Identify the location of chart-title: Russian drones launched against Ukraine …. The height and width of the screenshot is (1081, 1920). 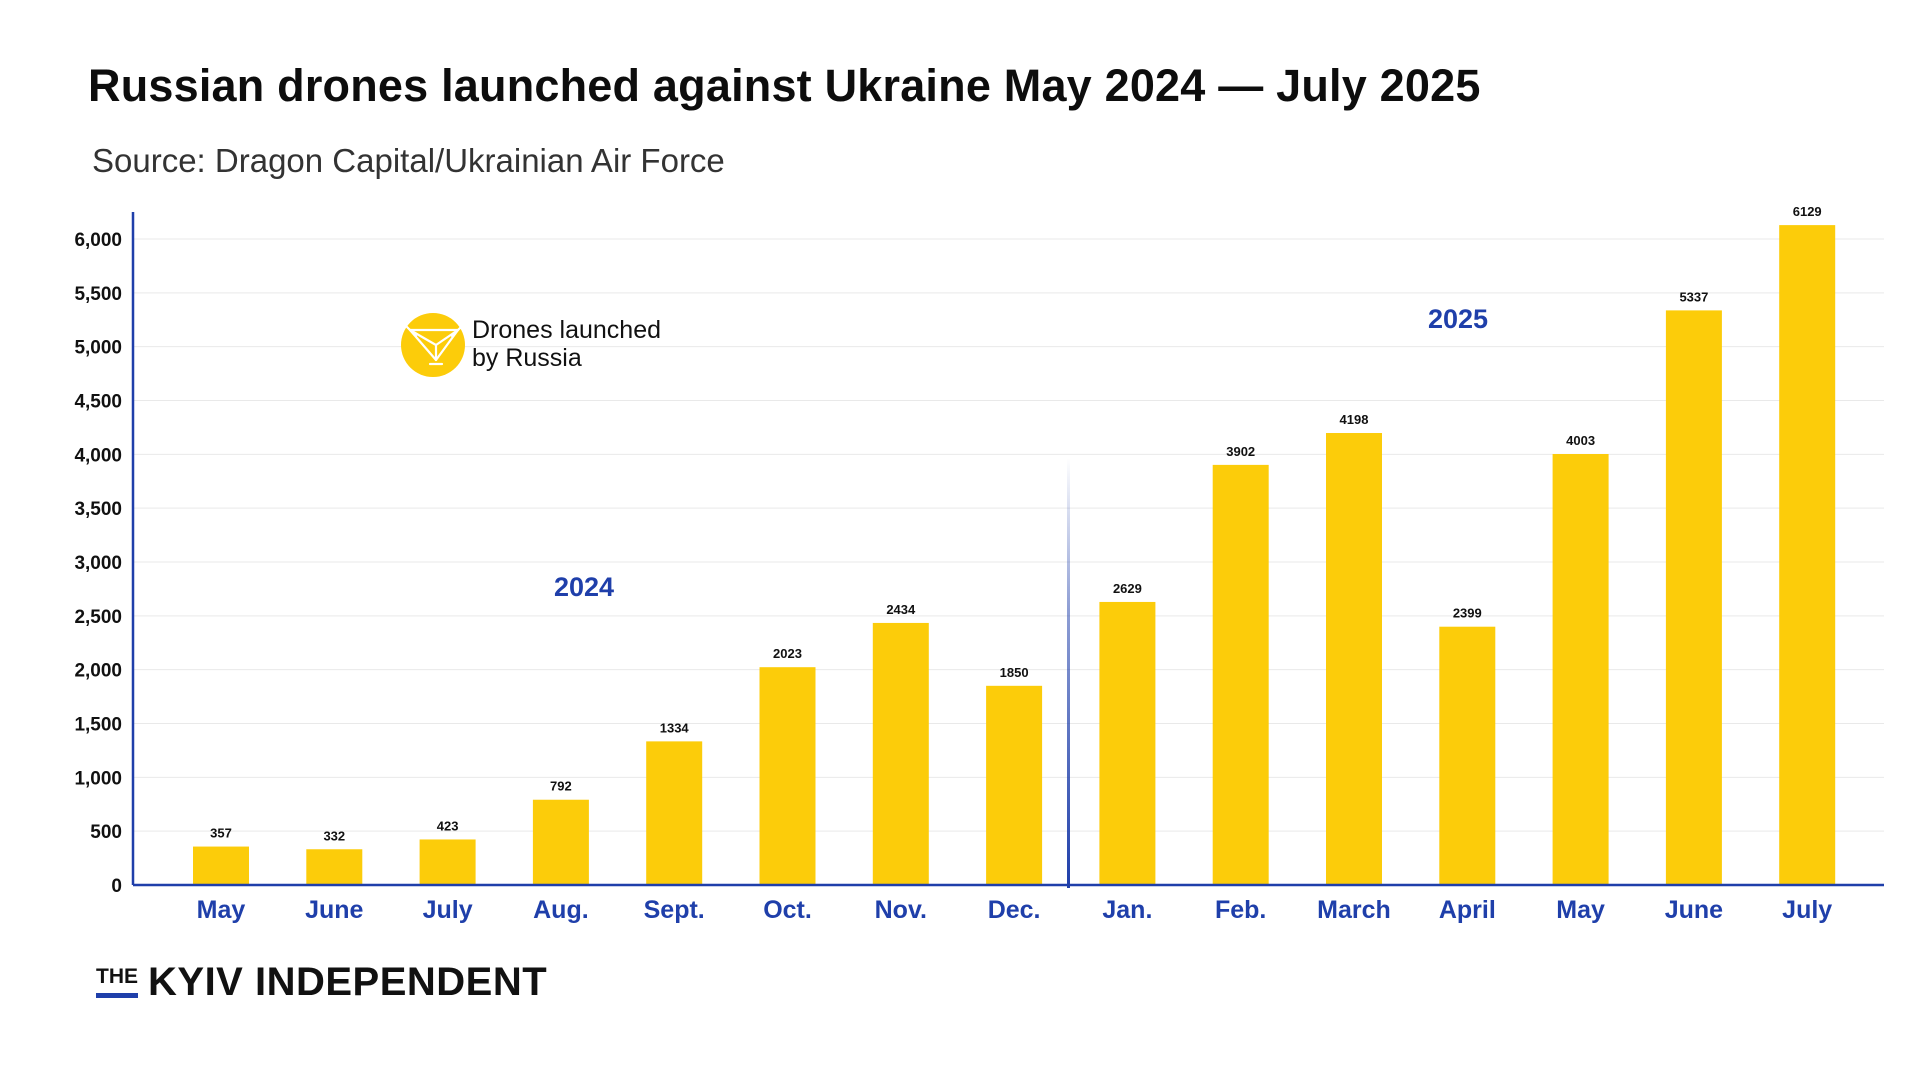
(784, 85).